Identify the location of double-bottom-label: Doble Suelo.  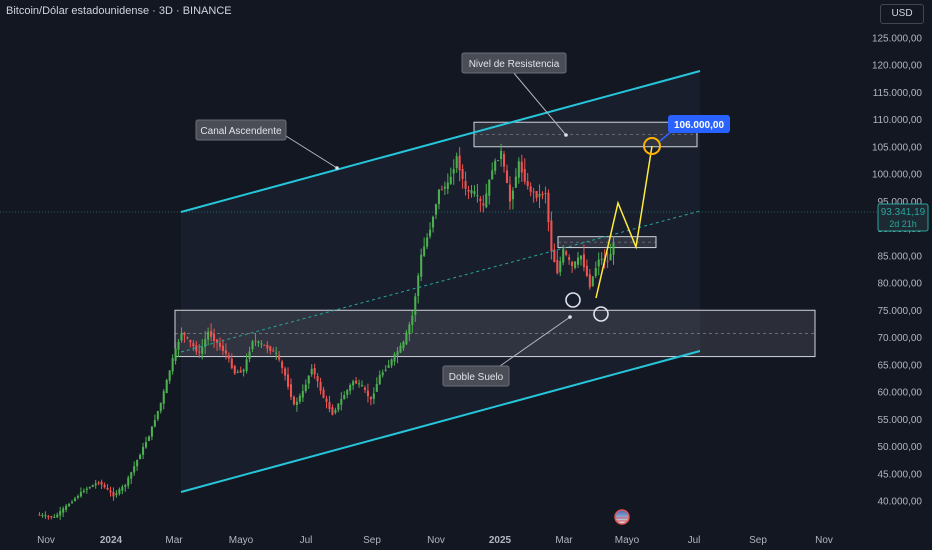
(476, 376).